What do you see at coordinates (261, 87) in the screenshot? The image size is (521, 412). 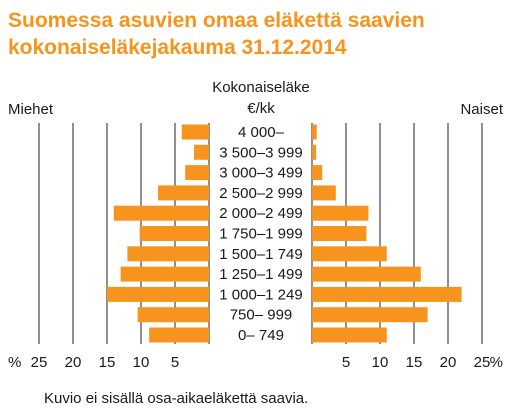 I see `category-axis-label-line-1: Kokonaiseläke` at bounding box center [261, 87].